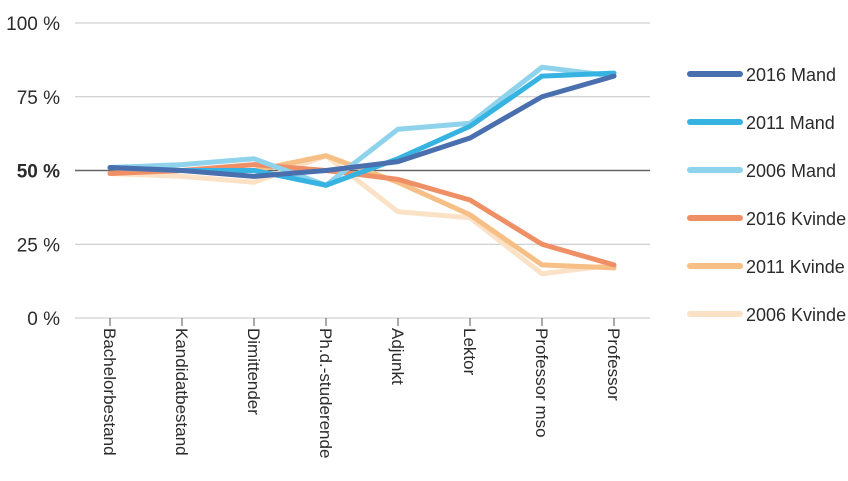 The width and height of the screenshot is (848, 481). I want to click on legend-label: 2011 Mand, so click(790, 123).